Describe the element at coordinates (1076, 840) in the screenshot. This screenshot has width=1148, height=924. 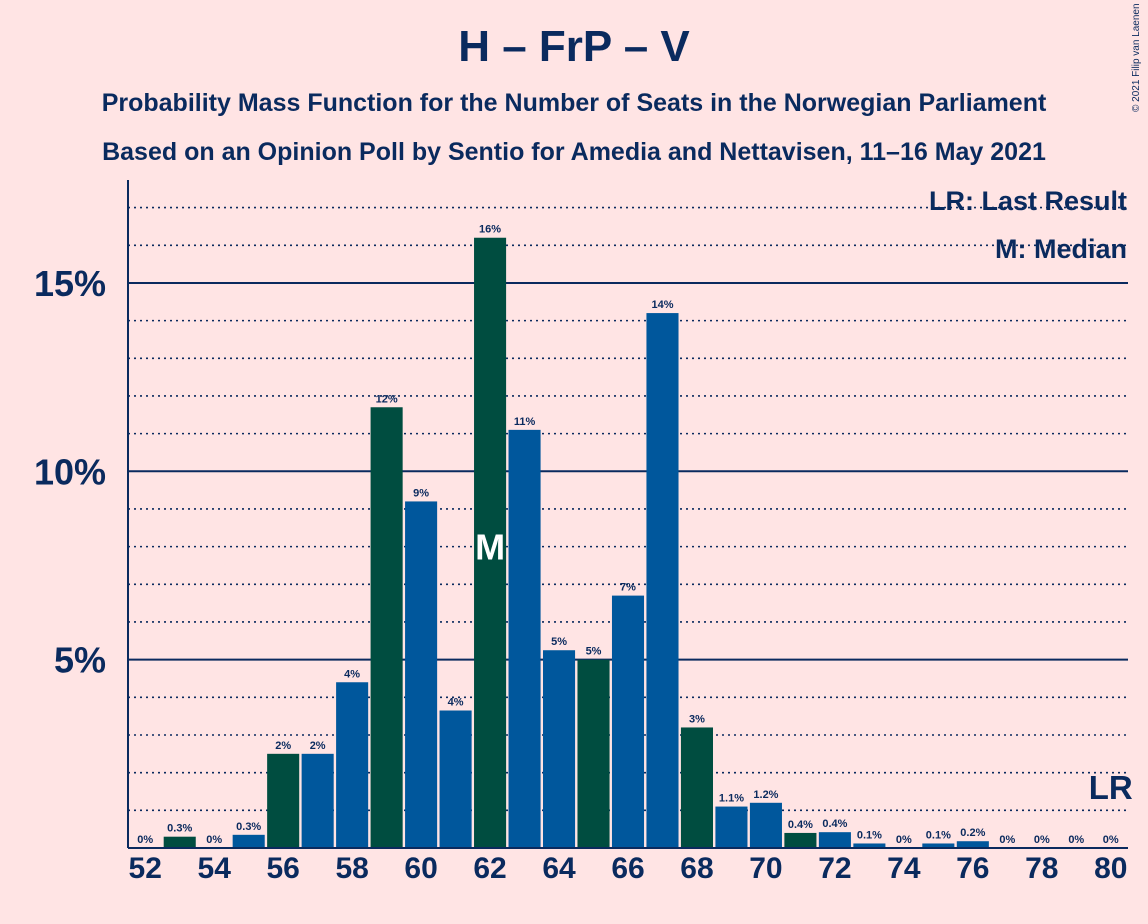
I see `data-label-79: 0%` at that location.